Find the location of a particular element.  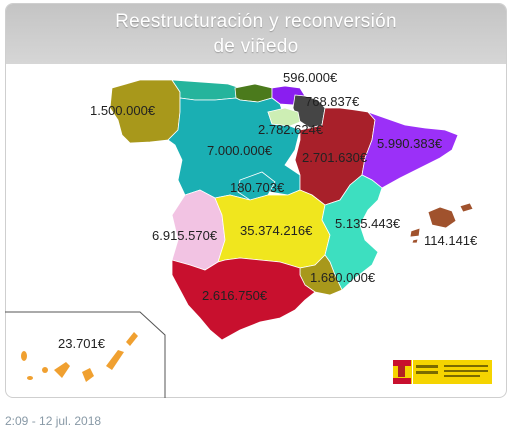

tweet-timestamp-link: 2:09 - 12 jul. 2018 is located at coordinates (53, 421).